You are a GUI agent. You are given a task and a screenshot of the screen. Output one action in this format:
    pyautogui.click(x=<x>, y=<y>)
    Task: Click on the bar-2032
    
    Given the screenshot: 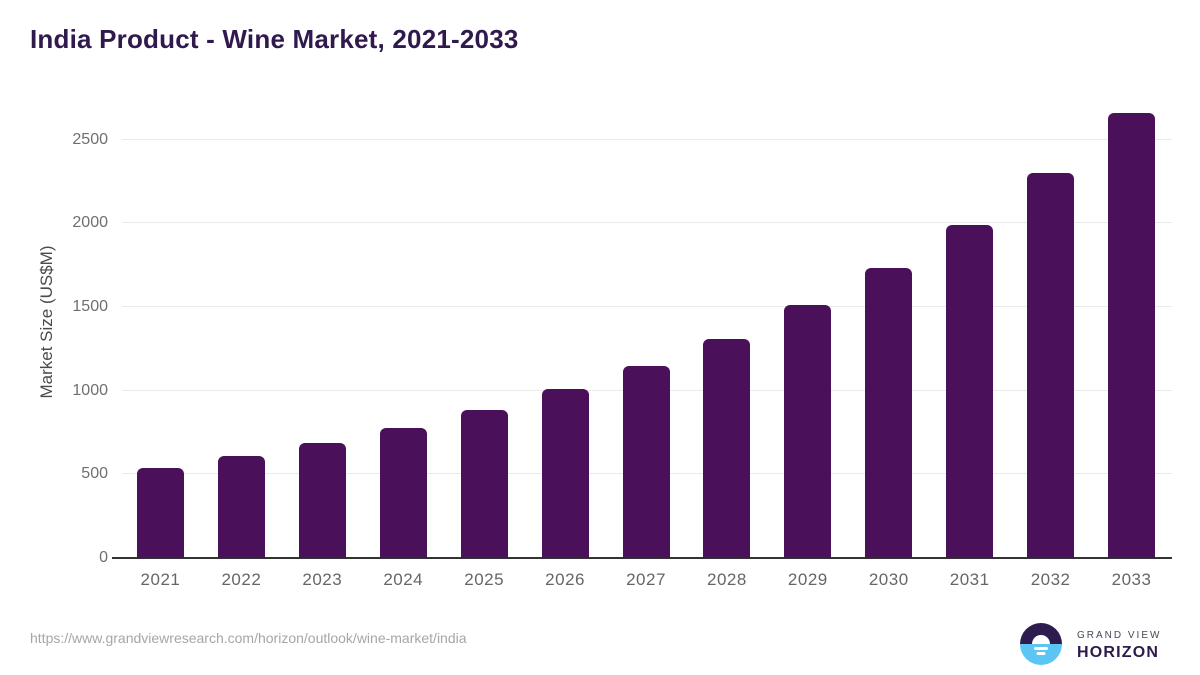 What is the action you would take?
    pyautogui.click(x=1051, y=365)
    